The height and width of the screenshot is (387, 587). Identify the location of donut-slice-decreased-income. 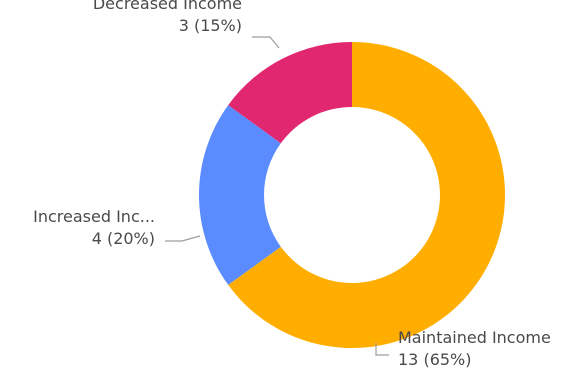
(290, 92).